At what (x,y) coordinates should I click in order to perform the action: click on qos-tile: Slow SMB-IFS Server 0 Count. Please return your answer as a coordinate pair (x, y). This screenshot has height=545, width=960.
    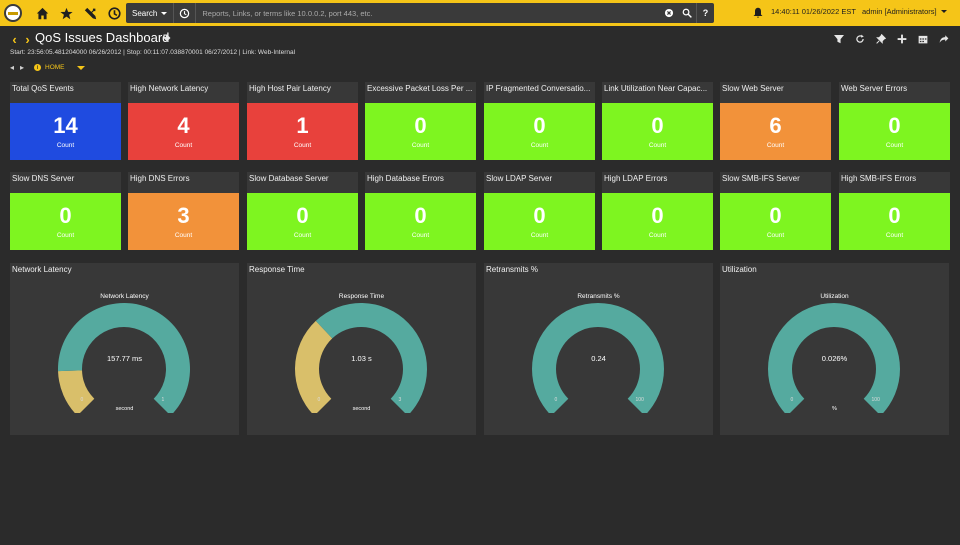
    Looking at the image, I should click on (775, 211).